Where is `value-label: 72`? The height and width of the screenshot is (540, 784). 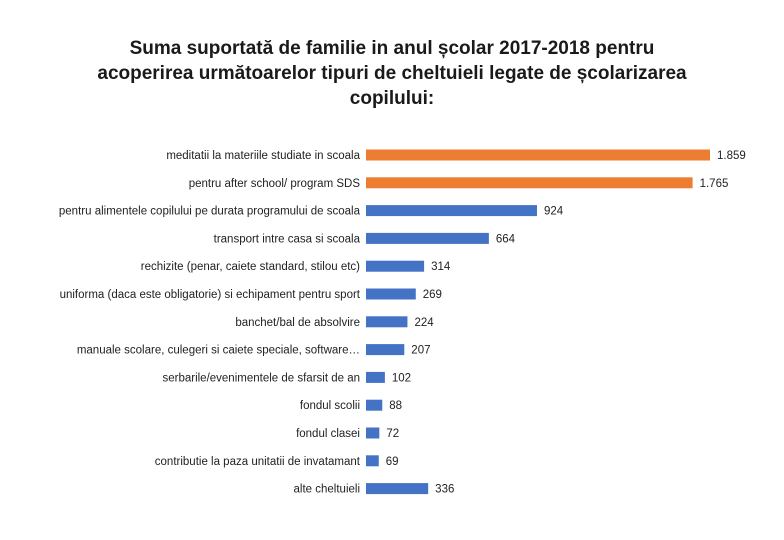
value-label: 72 is located at coordinates (392, 434).